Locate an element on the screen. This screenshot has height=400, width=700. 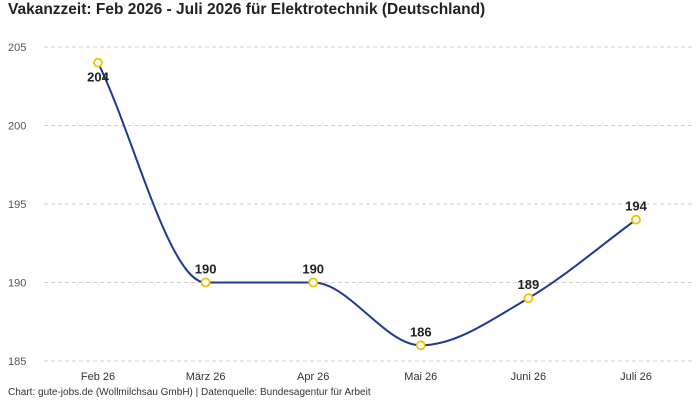
x-tick-label: Juli 26 is located at coordinates (636, 377).